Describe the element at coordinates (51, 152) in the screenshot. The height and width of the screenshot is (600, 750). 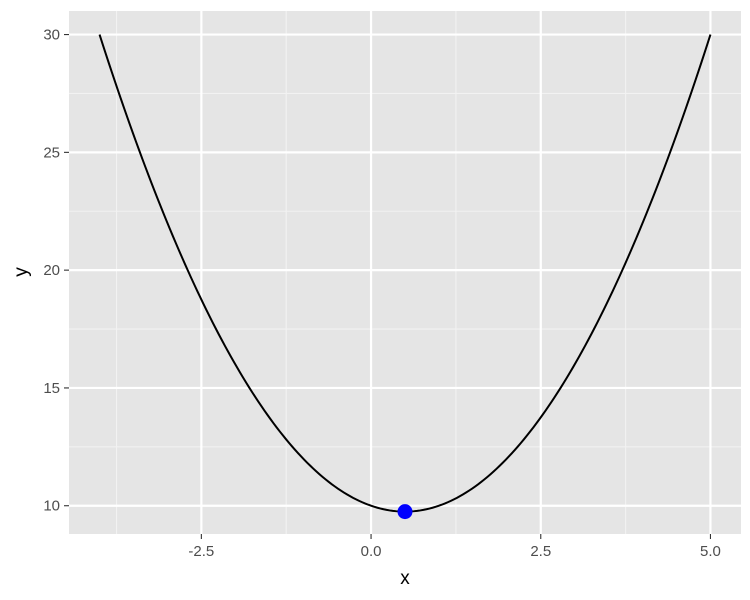
I see `y-tick-label: 25` at that location.